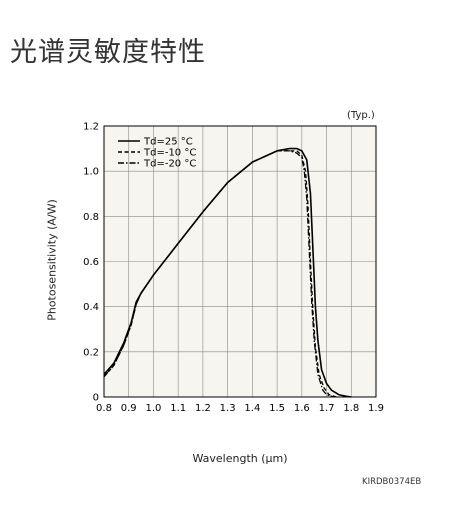 The image size is (474, 527). I want to click on y-tick-labels: 0 0.2 0.4 0.6 0.8 1.0 1.2, so click(91, 263).